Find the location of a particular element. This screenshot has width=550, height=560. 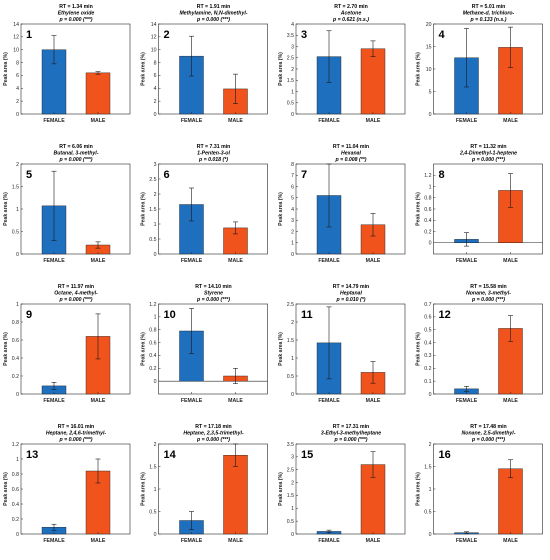

chart-title-rt: RT = 11.32 min is located at coordinates (488, 147).